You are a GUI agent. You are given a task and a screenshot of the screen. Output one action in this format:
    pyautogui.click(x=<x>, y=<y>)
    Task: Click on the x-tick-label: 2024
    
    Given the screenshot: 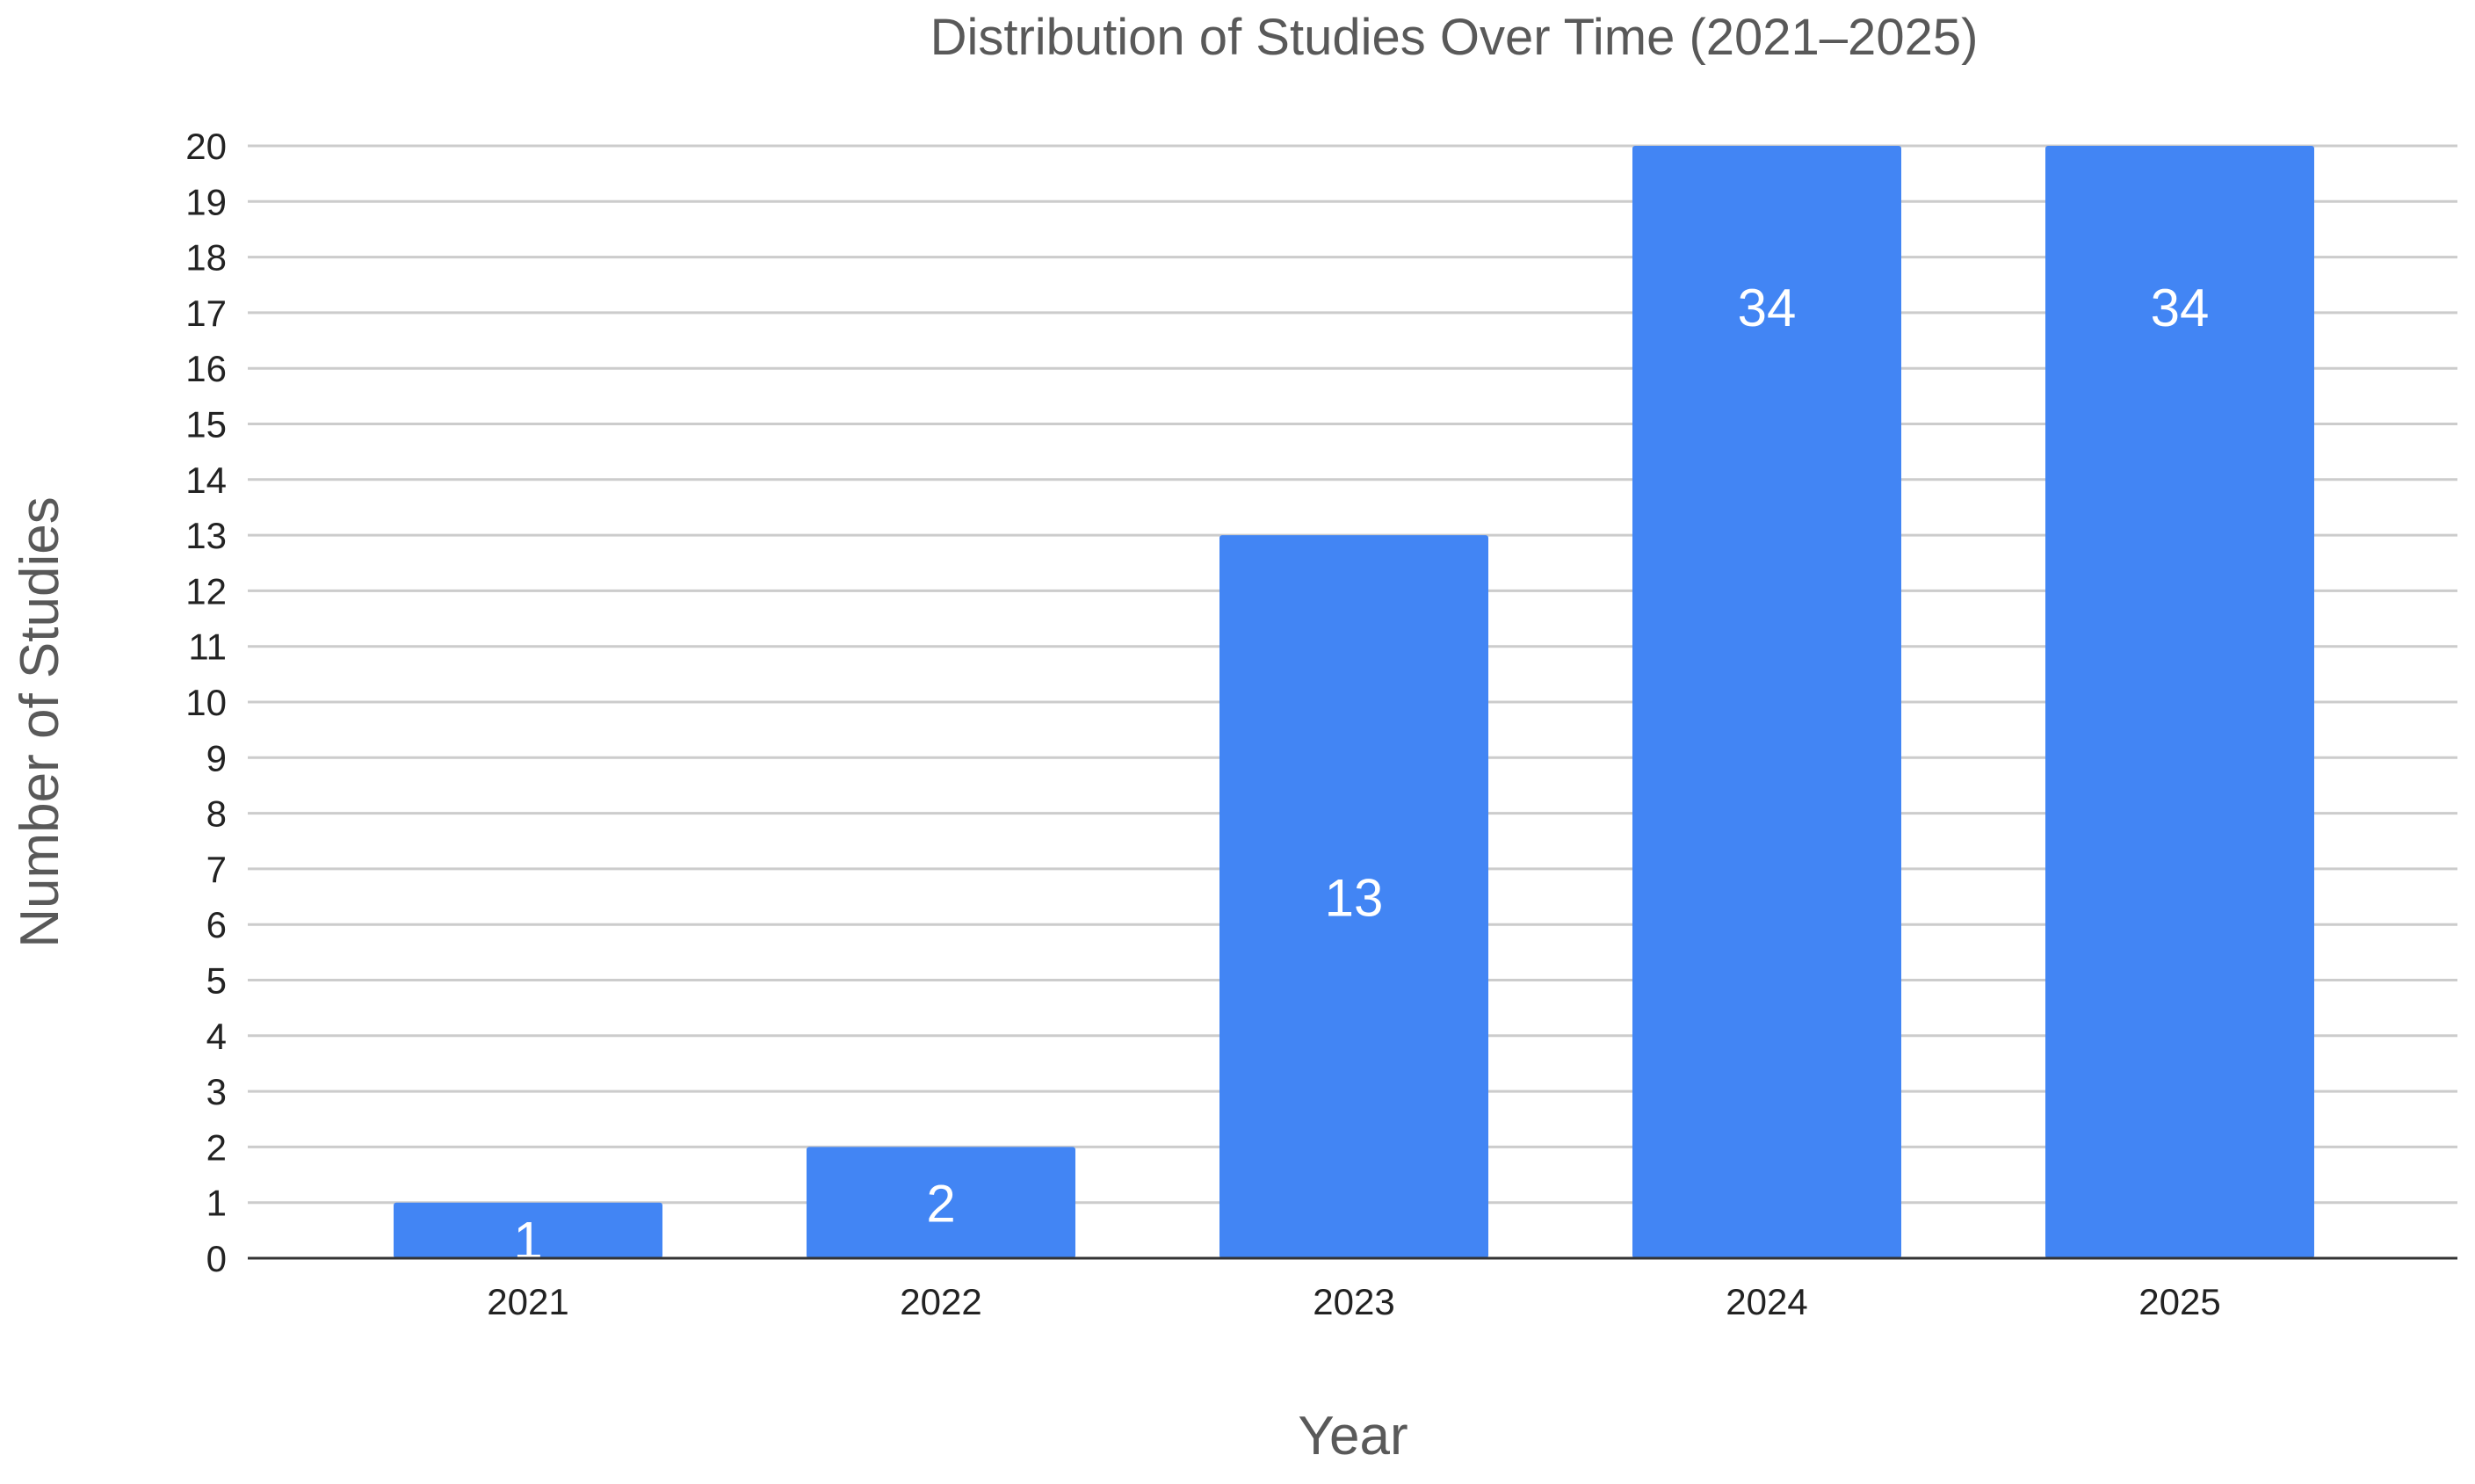 What is the action you would take?
    pyautogui.click(x=1766, y=1301)
    